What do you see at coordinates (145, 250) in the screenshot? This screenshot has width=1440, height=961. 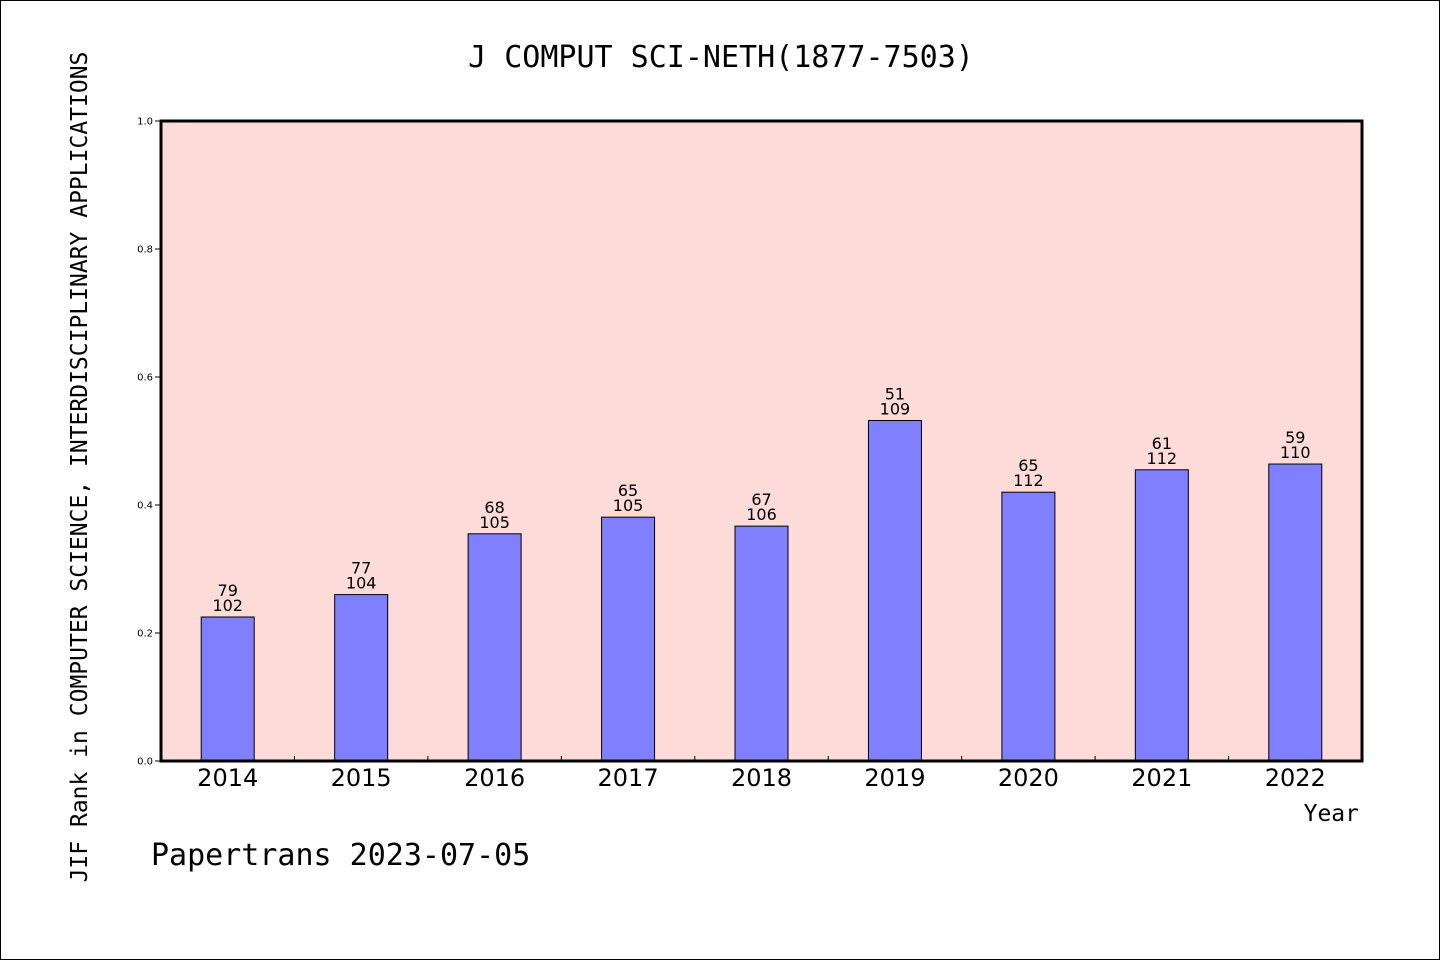 I see `y-tick-label: 0.8` at bounding box center [145, 250].